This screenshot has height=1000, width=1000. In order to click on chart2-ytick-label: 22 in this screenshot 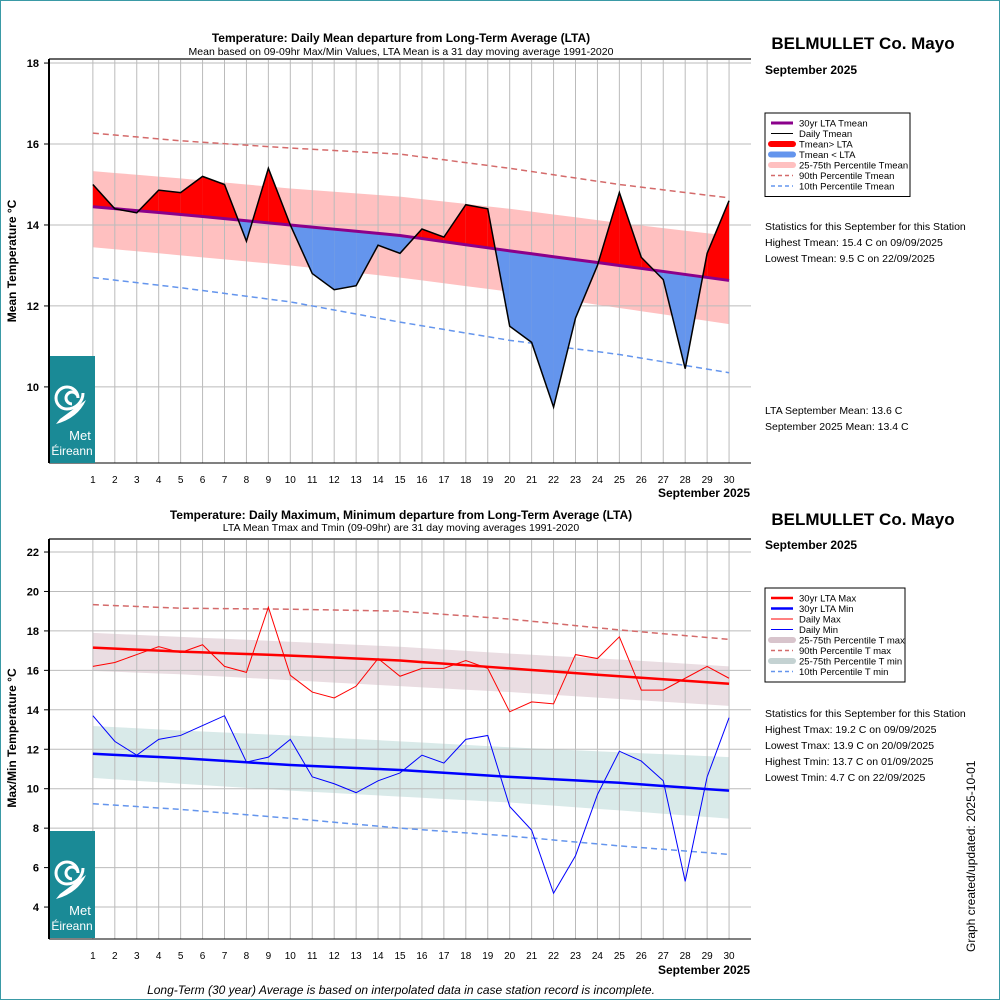, I will do `click(33, 553)`.